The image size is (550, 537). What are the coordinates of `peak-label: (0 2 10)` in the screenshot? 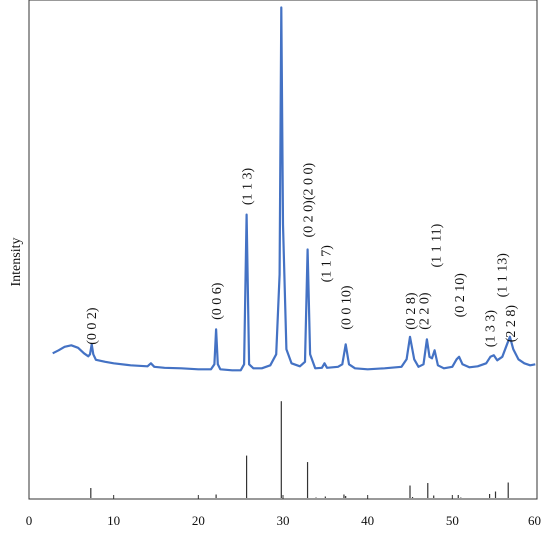 It's located at (460, 295).